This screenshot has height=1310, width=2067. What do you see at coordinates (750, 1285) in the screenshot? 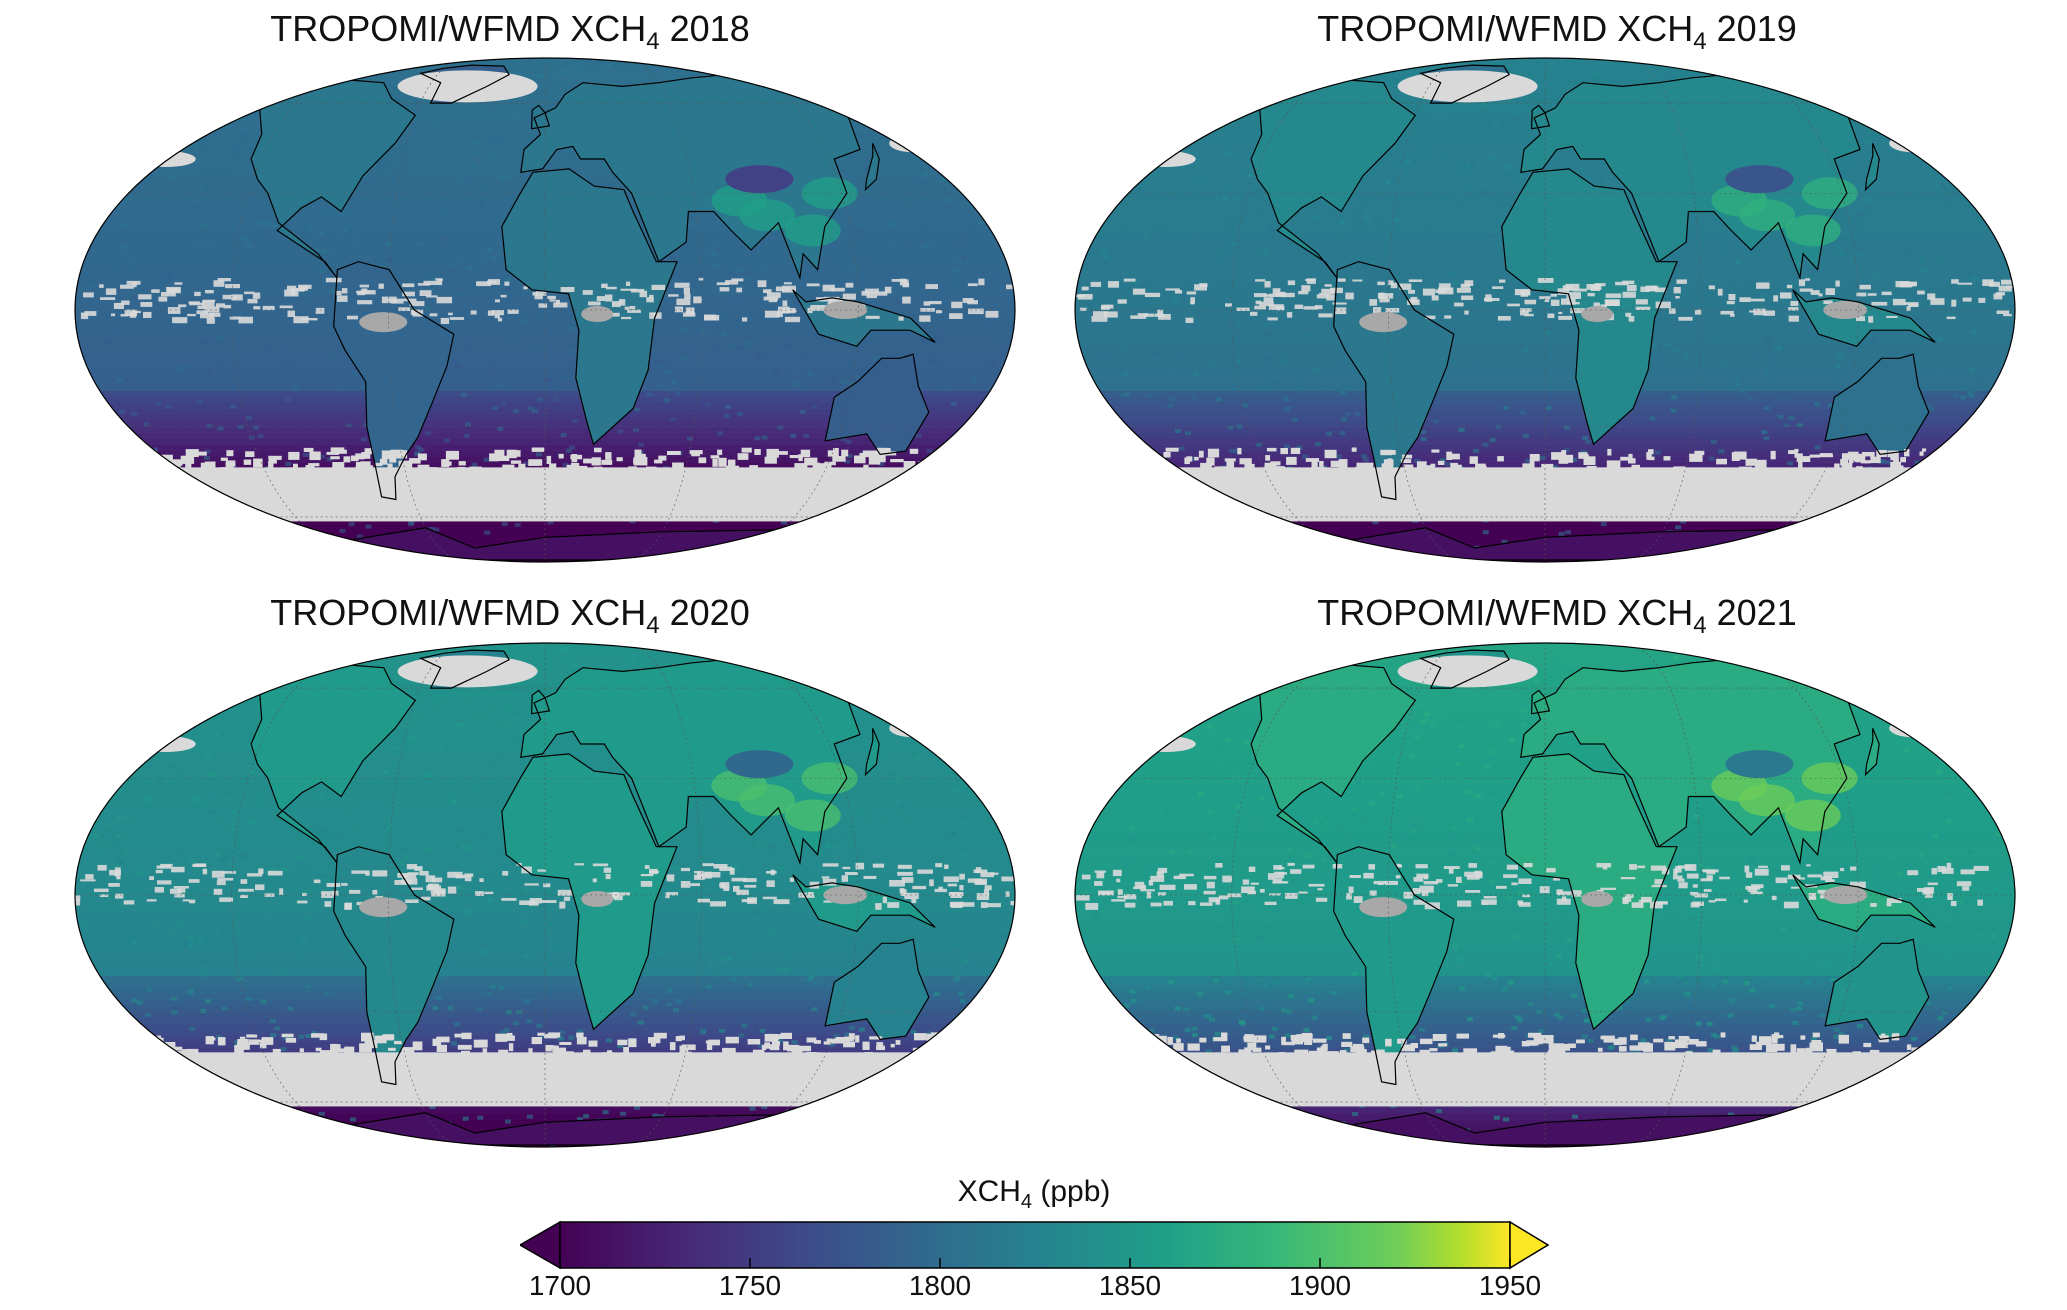
I see `colorbar-tick-label: 1750` at bounding box center [750, 1285].